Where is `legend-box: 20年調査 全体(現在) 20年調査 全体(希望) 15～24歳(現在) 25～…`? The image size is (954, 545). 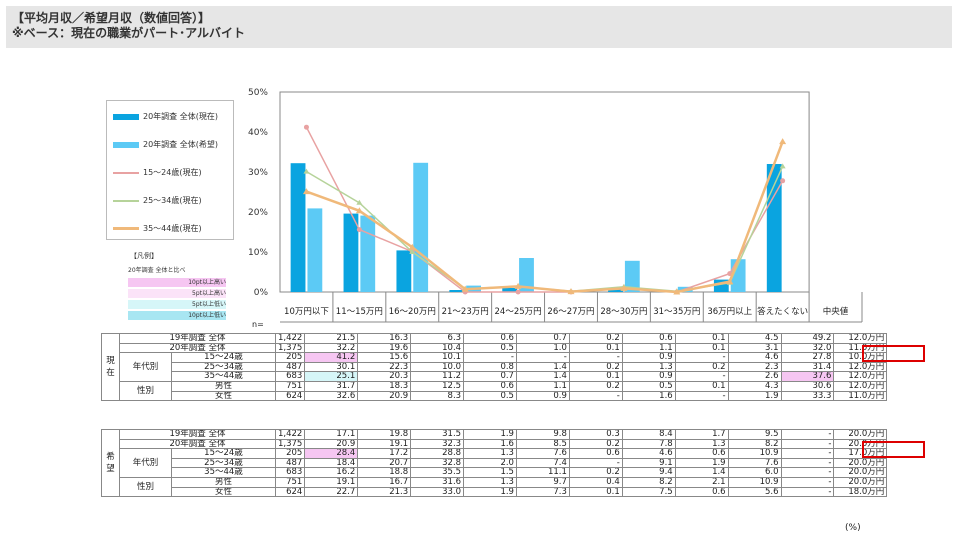
legend-box: 20年調査 全体(現在) 20年調査 全体(希望) 15～24歳(現在) 25～… is located at coordinates (170, 170).